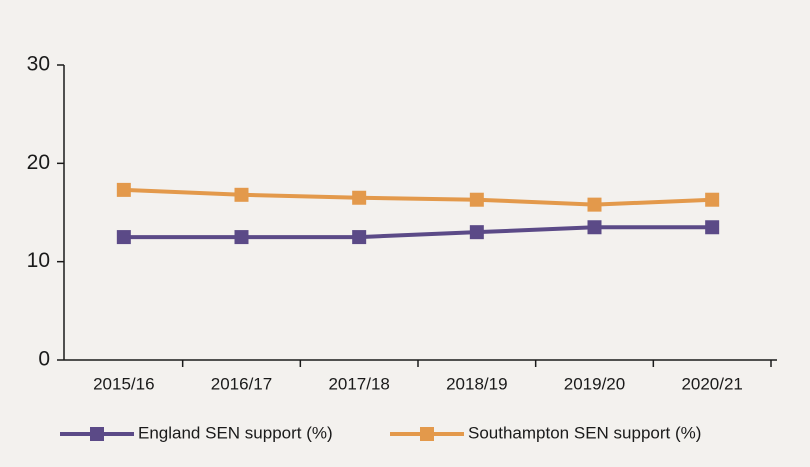 This screenshot has width=810, height=467. What do you see at coordinates (38, 260) in the screenshot?
I see `y-tick-label: 10` at bounding box center [38, 260].